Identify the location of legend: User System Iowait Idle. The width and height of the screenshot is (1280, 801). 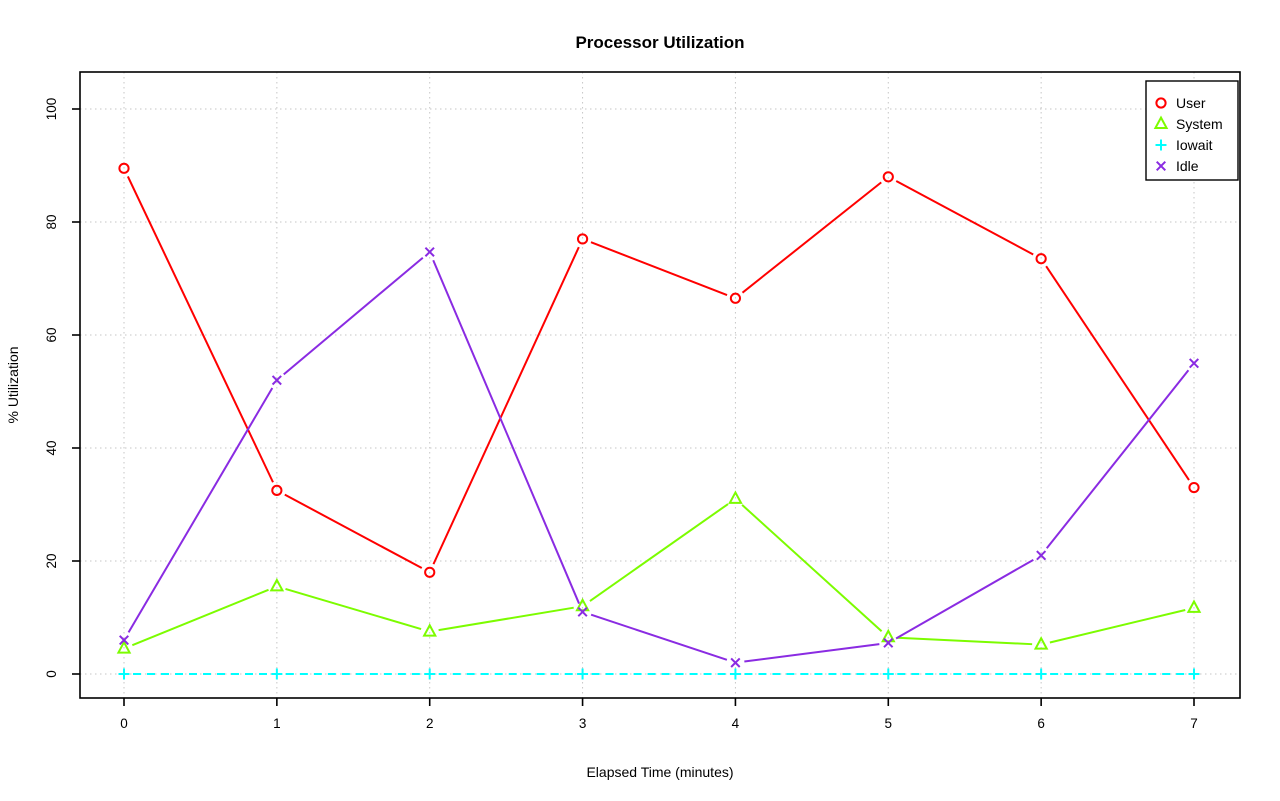
(1192, 130).